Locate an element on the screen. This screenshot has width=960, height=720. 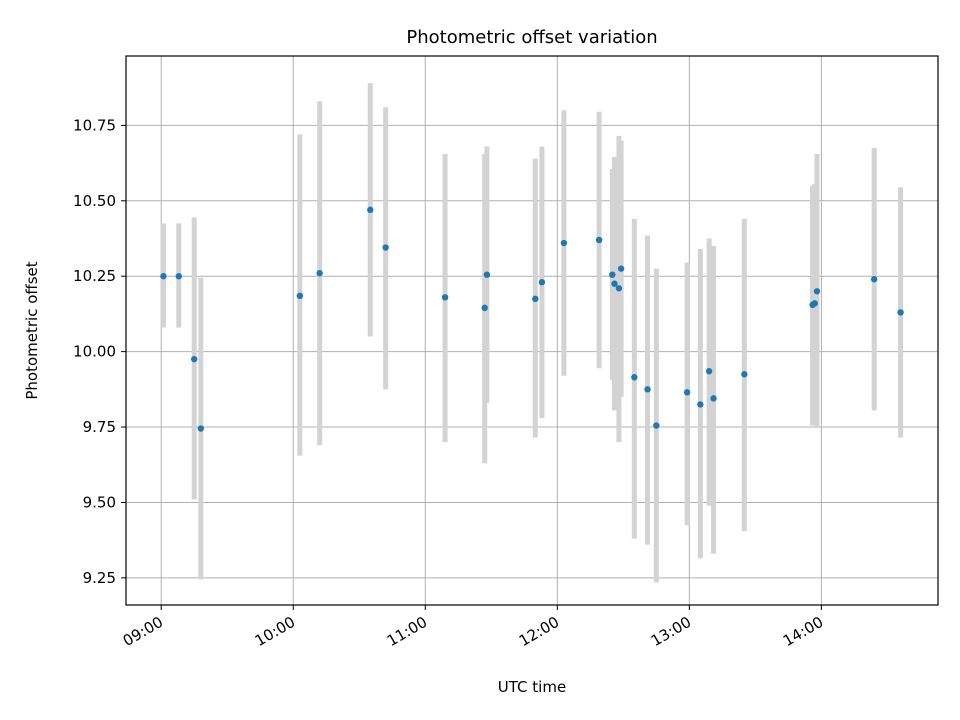
y-axis-label: Photometric offset is located at coordinates (32, 330).